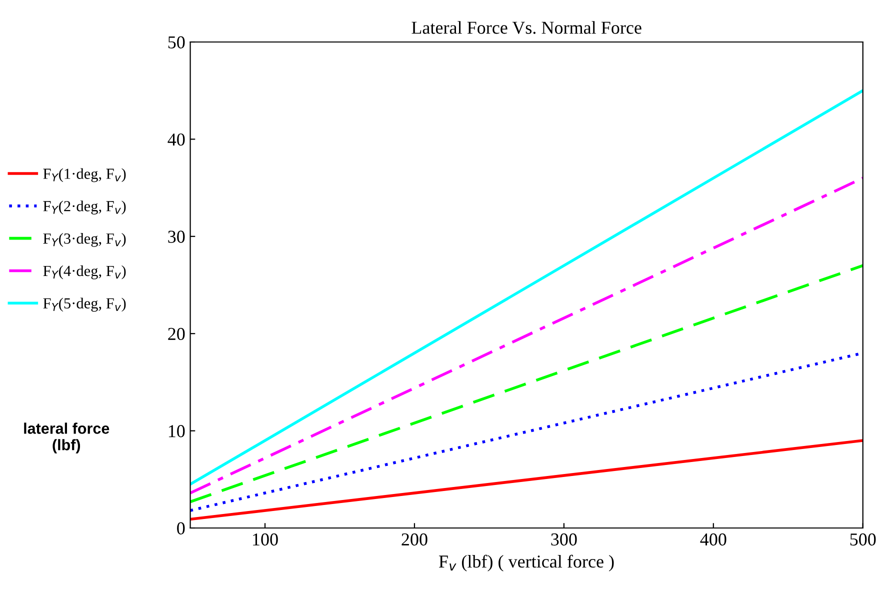 The height and width of the screenshot is (600, 885). Describe the element at coordinates (84, 239) in the screenshot. I see `legend-label: F$_{Y}$(3·deg, F$_{v}$)` at that location.